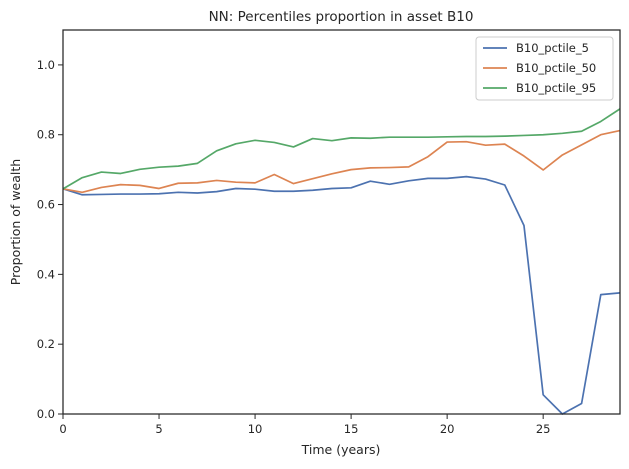 The width and height of the screenshot is (629, 469). What do you see at coordinates (543, 429) in the screenshot?
I see `x-tick-label: 25` at bounding box center [543, 429].